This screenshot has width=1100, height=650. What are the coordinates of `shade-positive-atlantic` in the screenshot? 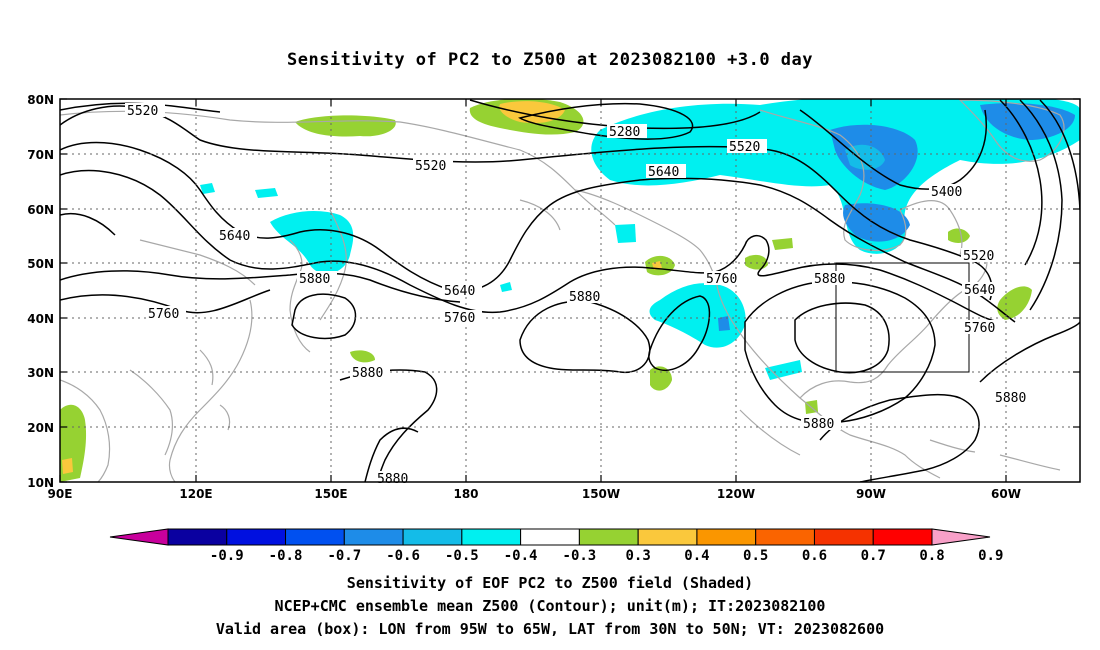 It's located at (1014, 303).